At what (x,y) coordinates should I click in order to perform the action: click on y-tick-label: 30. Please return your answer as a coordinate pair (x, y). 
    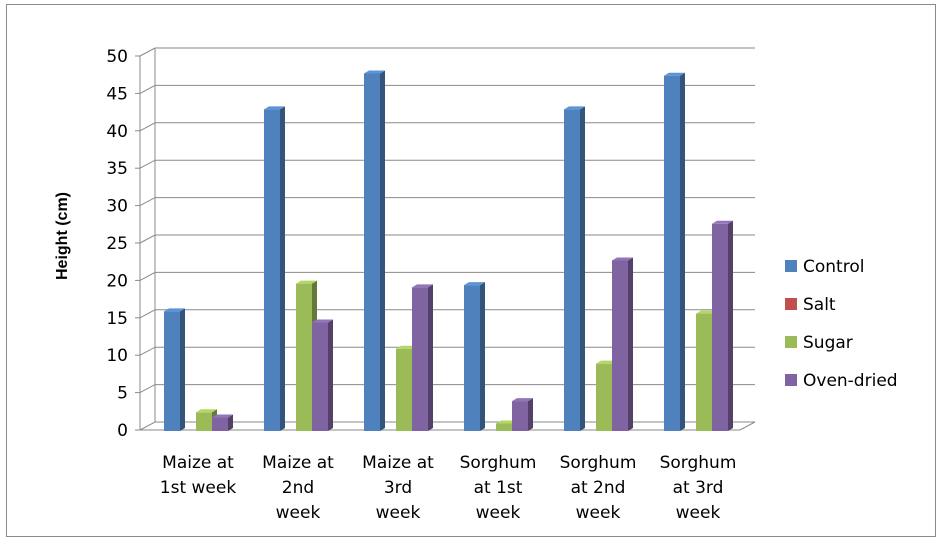
    Looking at the image, I should click on (117, 207).